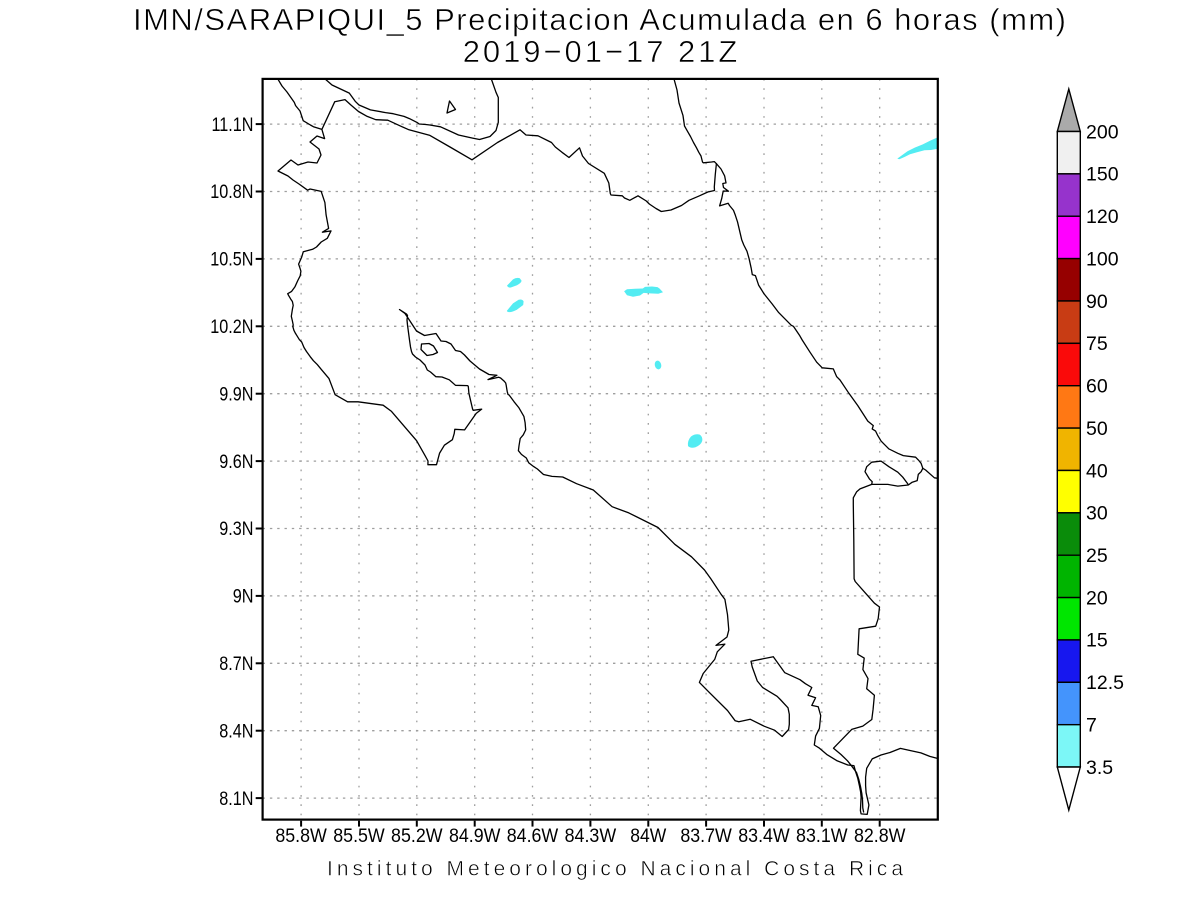 This screenshot has height=900, width=1200. I want to click on svg-text: 2019−01−17 21Z, so click(600, 51).